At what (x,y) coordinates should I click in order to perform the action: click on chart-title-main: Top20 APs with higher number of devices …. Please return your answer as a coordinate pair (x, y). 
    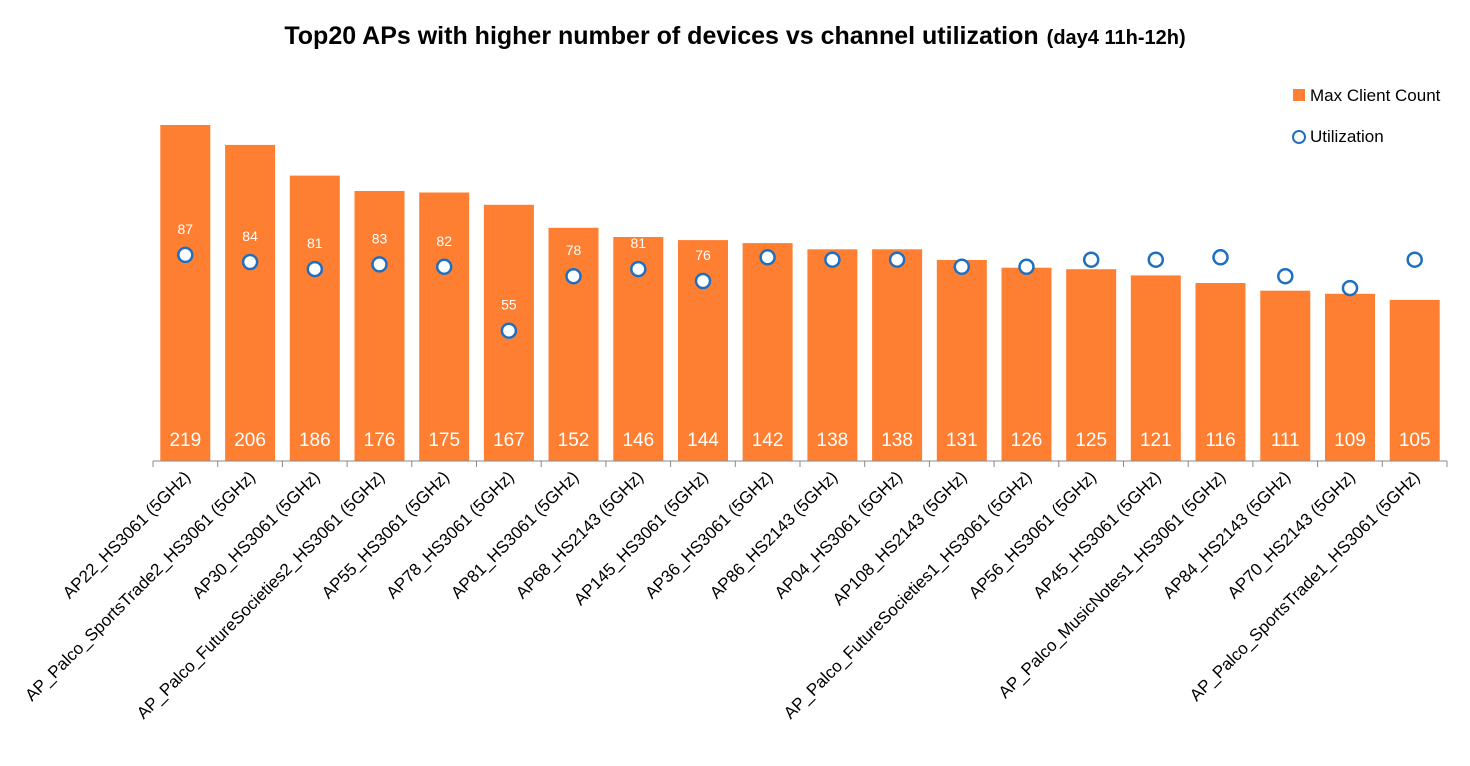
    Looking at the image, I should click on (661, 36).